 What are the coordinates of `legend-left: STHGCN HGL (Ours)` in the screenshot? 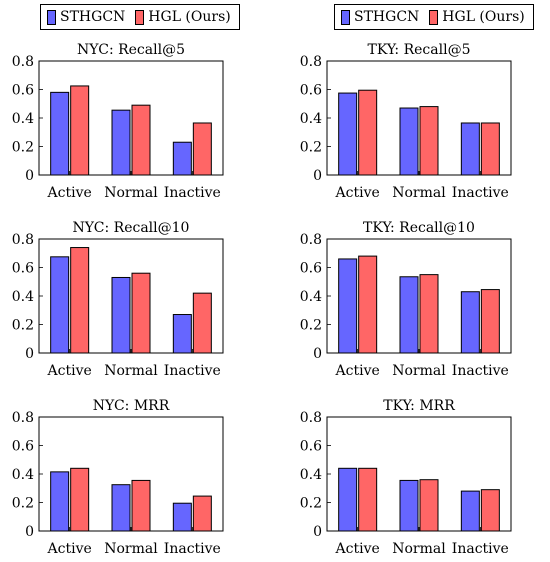 It's located at (140, 17).